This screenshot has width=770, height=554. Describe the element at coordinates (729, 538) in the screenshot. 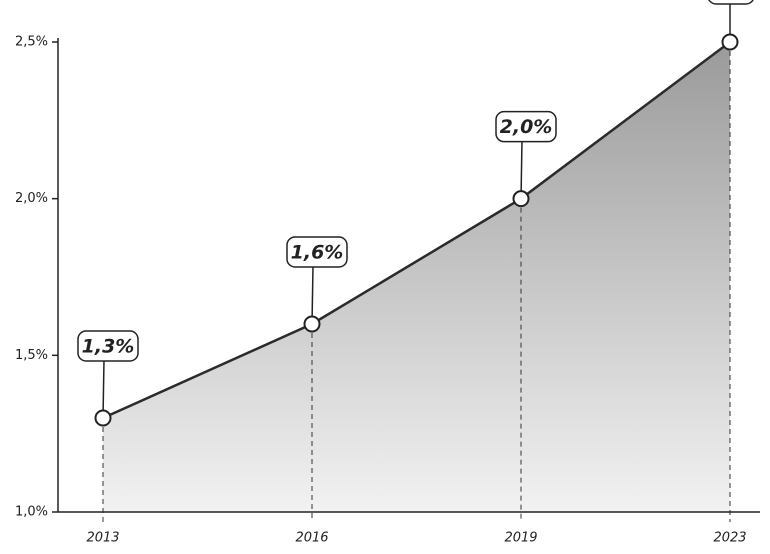

I see `x-tick-label: 2023` at that location.